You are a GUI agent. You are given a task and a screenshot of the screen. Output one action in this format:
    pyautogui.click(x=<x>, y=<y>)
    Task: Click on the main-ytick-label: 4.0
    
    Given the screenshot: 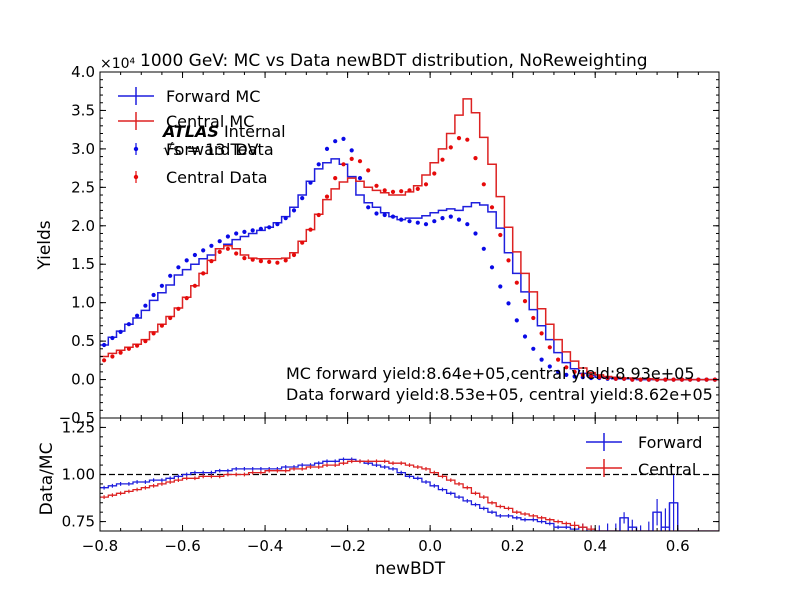 What is the action you would take?
    pyautogui.click(x=83, y=72)
    